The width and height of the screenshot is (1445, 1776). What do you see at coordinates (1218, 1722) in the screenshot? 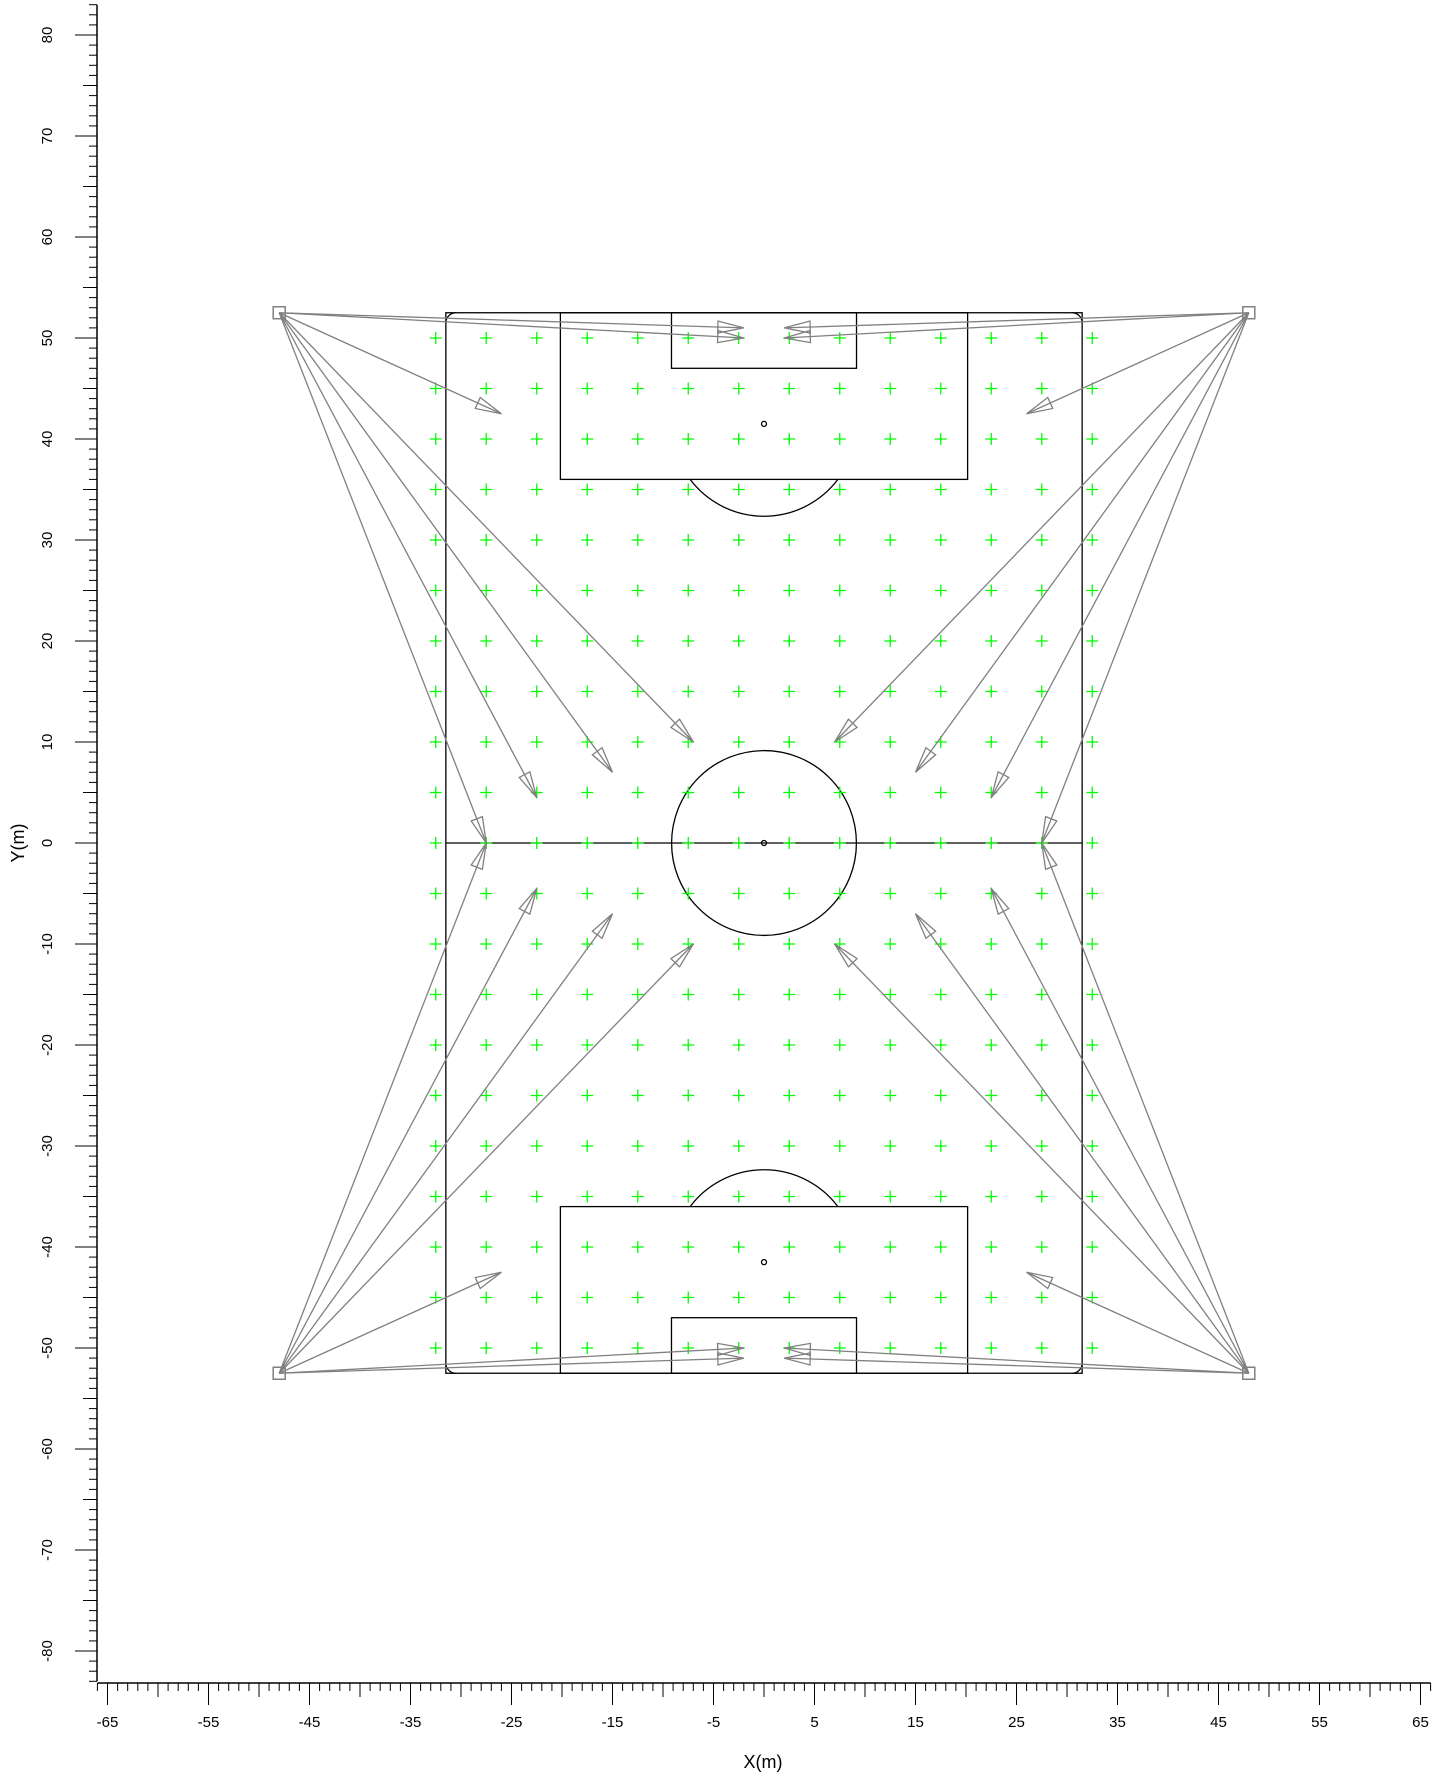
I see `x-tick-label: 45` at bounding box center [1218, 1722].